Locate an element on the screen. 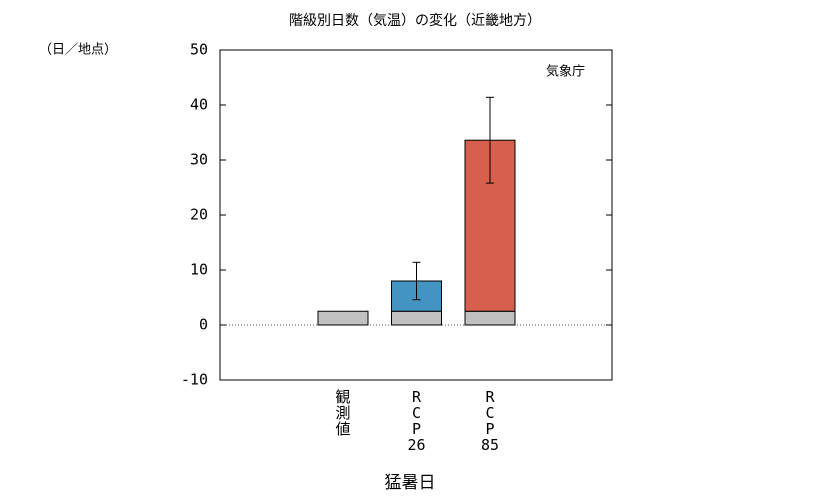 This screenshot has height=498, width=833. y-tick-label: 0 is located at coordinates (203, 325).